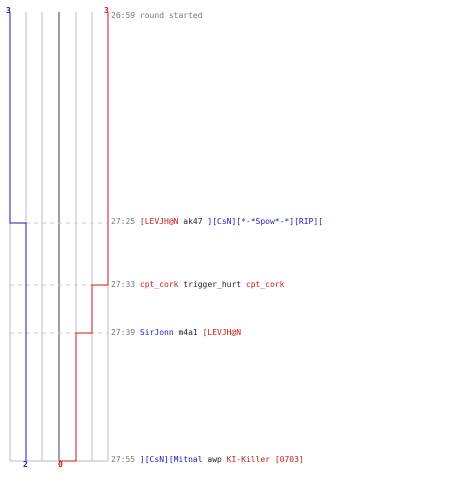 The width and height of the screenshot is (450, 500). Describe the element at coordinates (60, 464) in the screenshot. I see `bottom-red-score: 0` at that location.